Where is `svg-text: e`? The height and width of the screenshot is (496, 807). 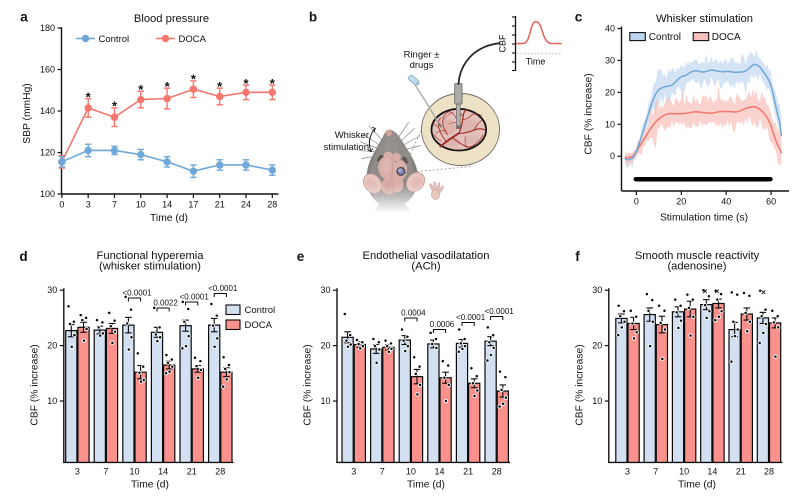
svg-text: e is located at coordinates (301, 256).